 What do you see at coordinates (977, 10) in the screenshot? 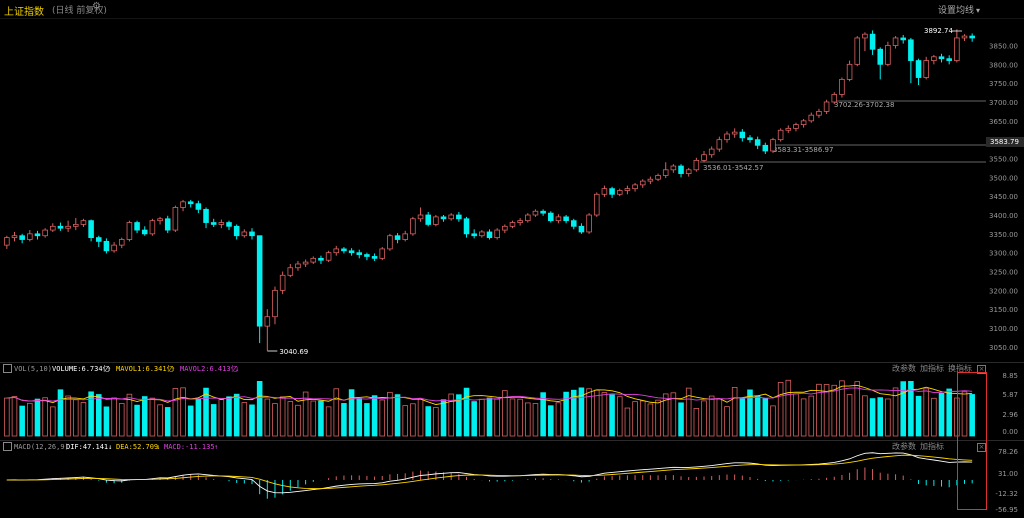
I see `chevron-down-icon: ▾` at bounding box center [977, 10].